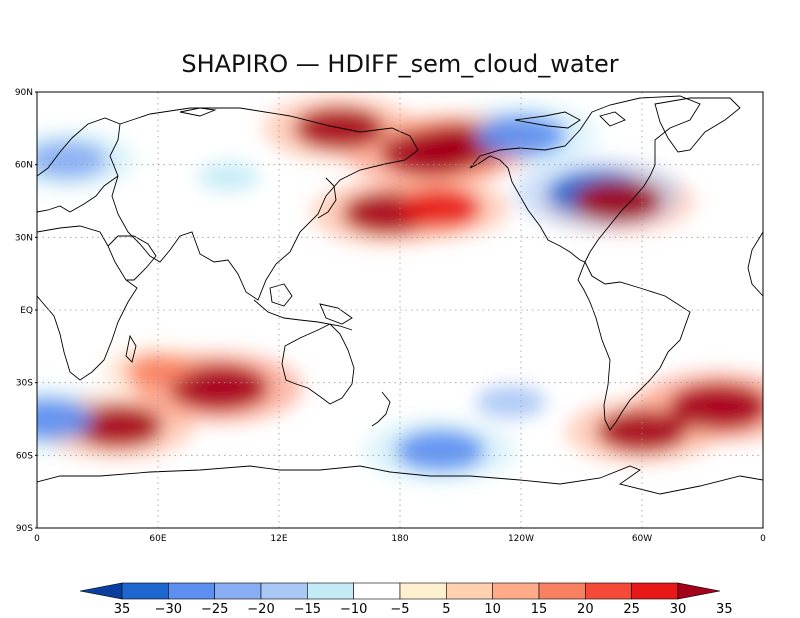 This screenshot has height=618, width=800. What do you see at coordinates (697, 125) in the screenshot?
I see `coastline-greenland` at bounding box center [697, 125].